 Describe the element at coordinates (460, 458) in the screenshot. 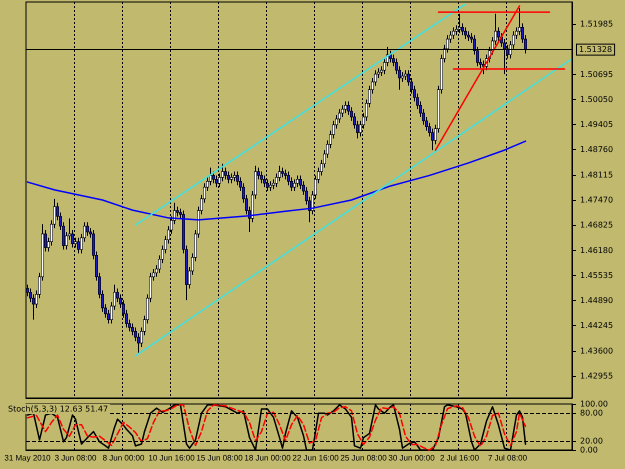

I see `x-tick-label: 2 Jul 16:00` at that location.